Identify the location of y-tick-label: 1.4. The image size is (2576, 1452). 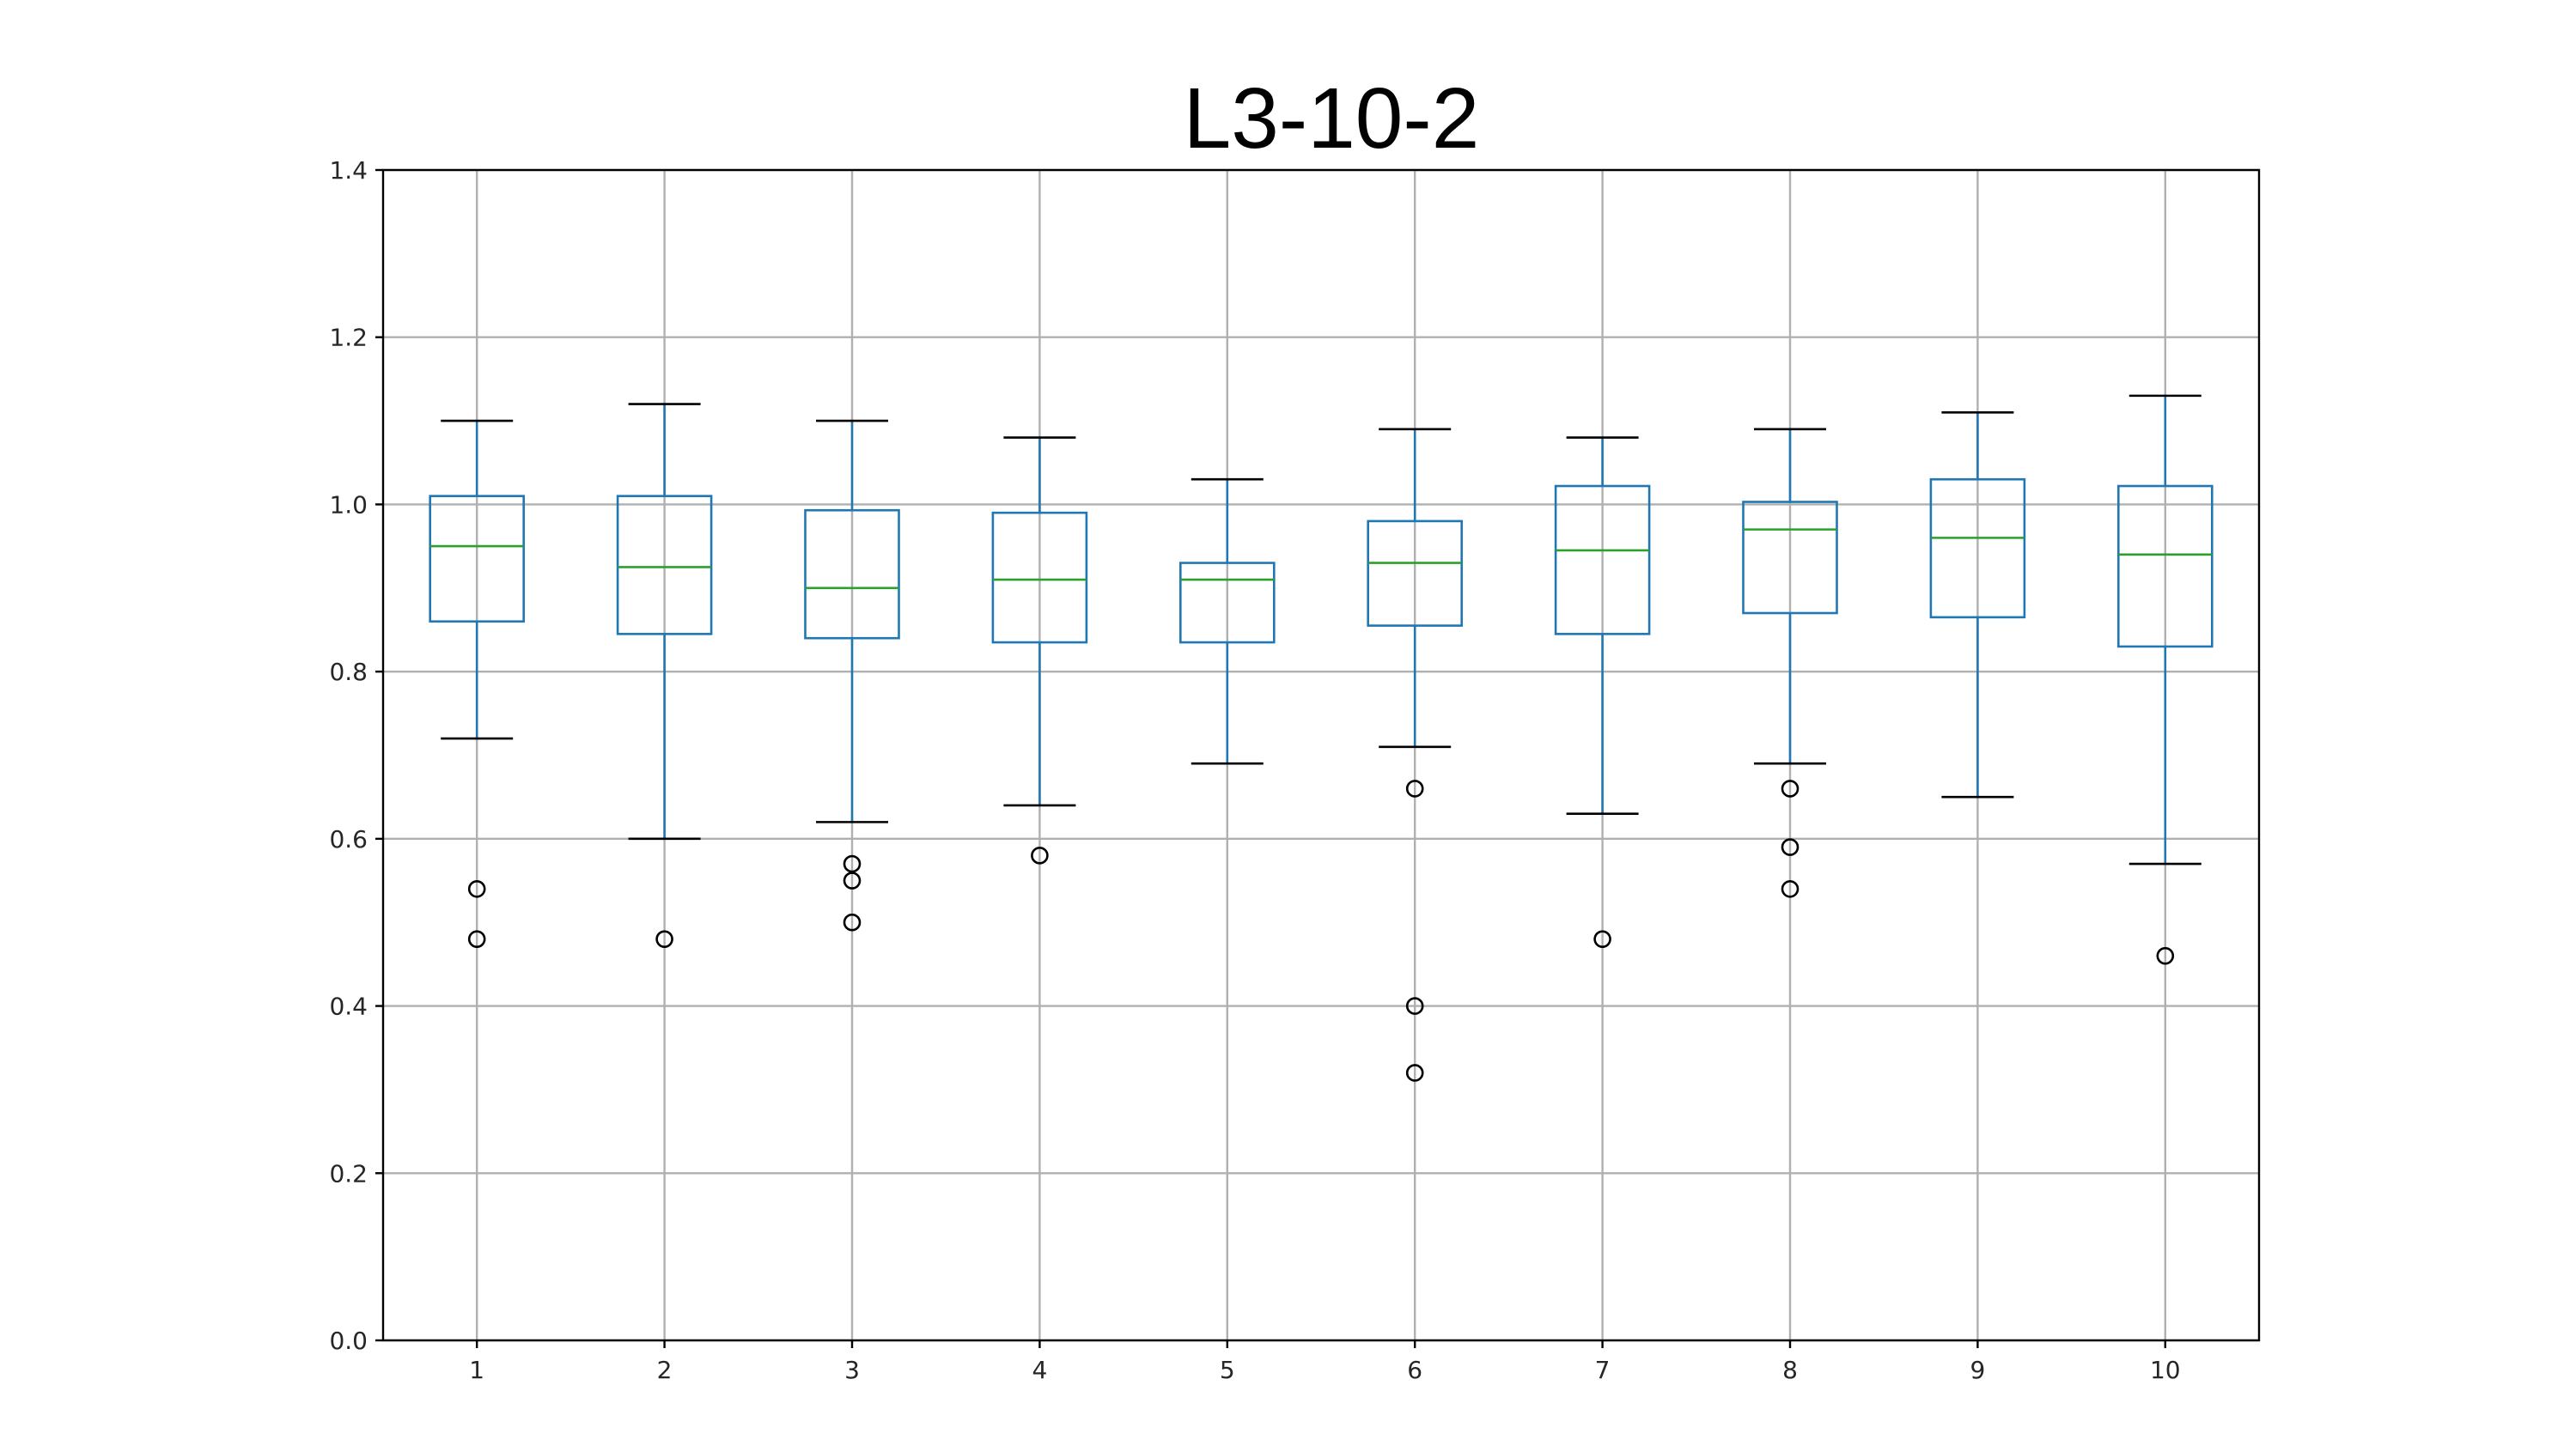
(348, 170).